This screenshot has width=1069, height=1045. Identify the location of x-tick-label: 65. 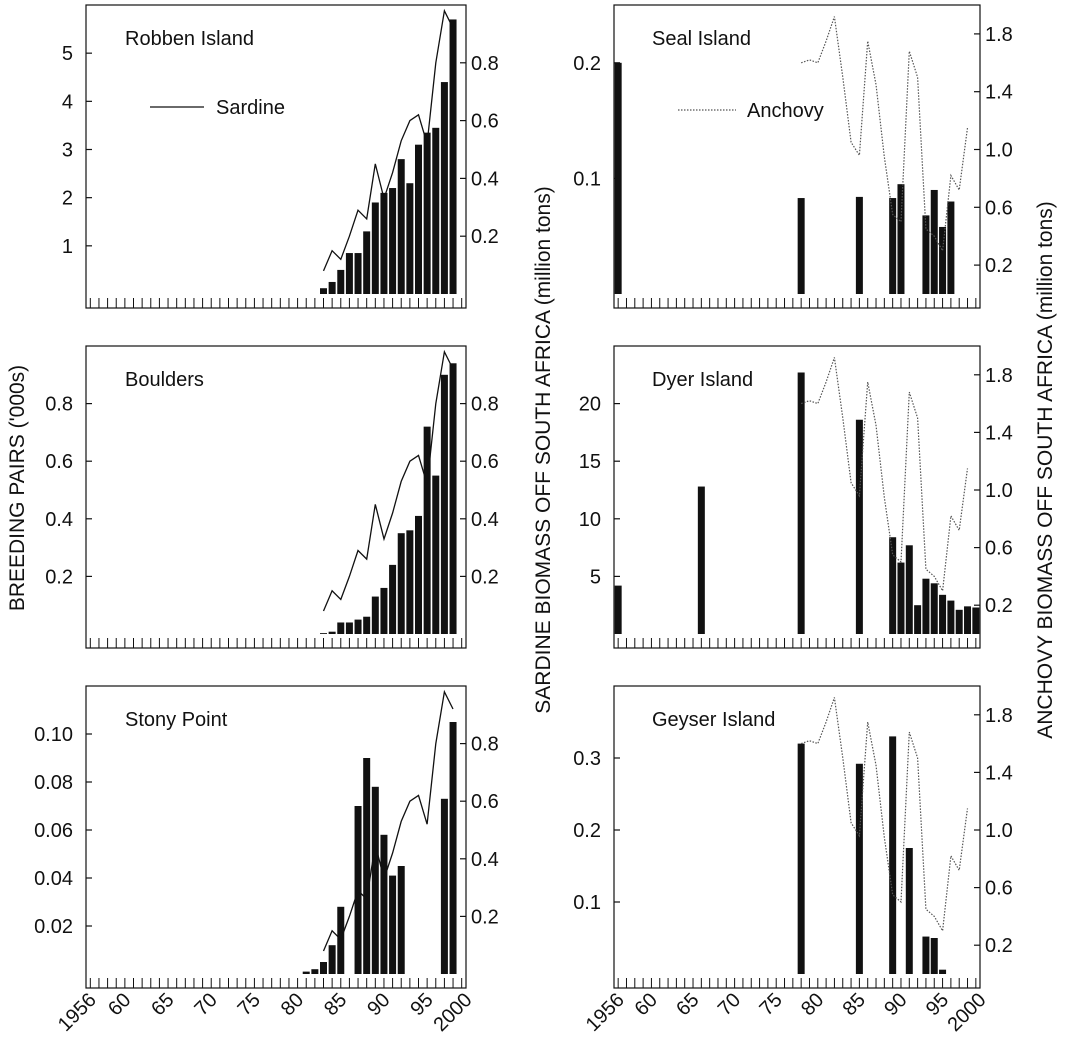
(687, 1004).